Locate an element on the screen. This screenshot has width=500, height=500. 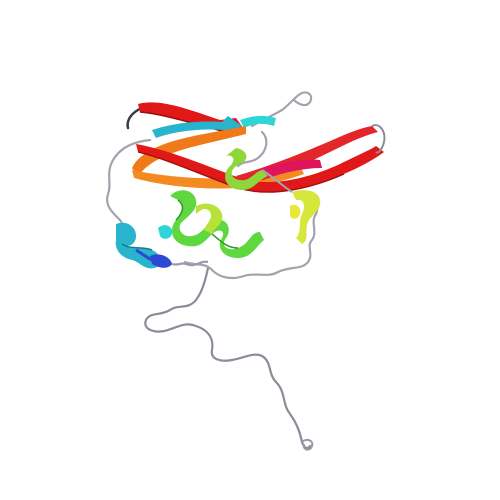
connector-coil-upper is located at coordinates (277, 181).